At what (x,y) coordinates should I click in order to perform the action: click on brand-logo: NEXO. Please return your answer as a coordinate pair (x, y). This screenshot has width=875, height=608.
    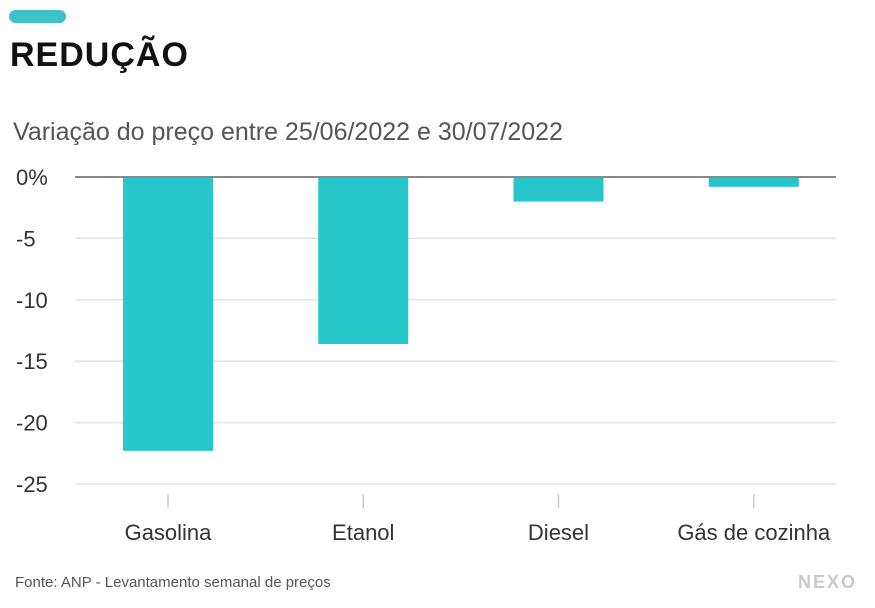
    Looking at the image, I should click on (827, 582).